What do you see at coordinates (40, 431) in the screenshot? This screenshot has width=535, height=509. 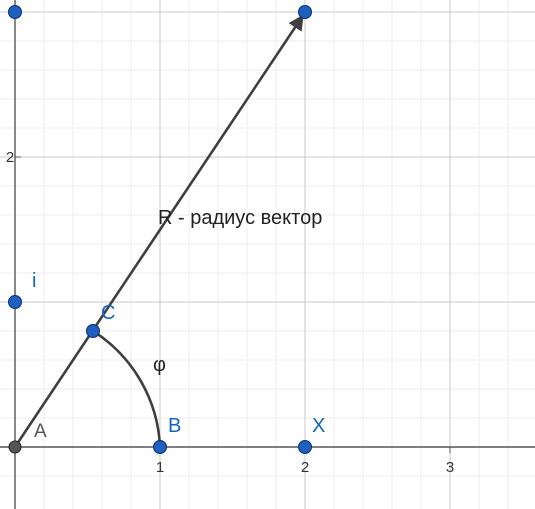 I see `point-label-A: A` at bounding box center [40, 431].